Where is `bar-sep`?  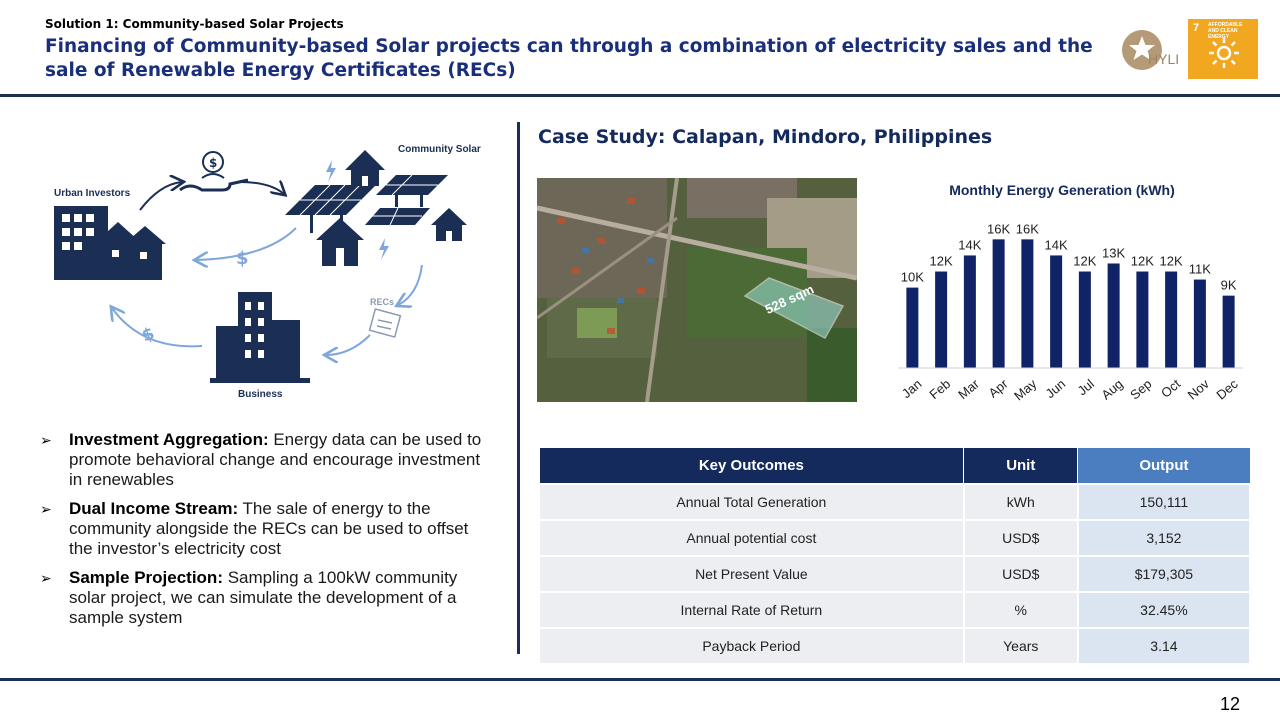
bar-sep is located at coordinates (1142, 319).